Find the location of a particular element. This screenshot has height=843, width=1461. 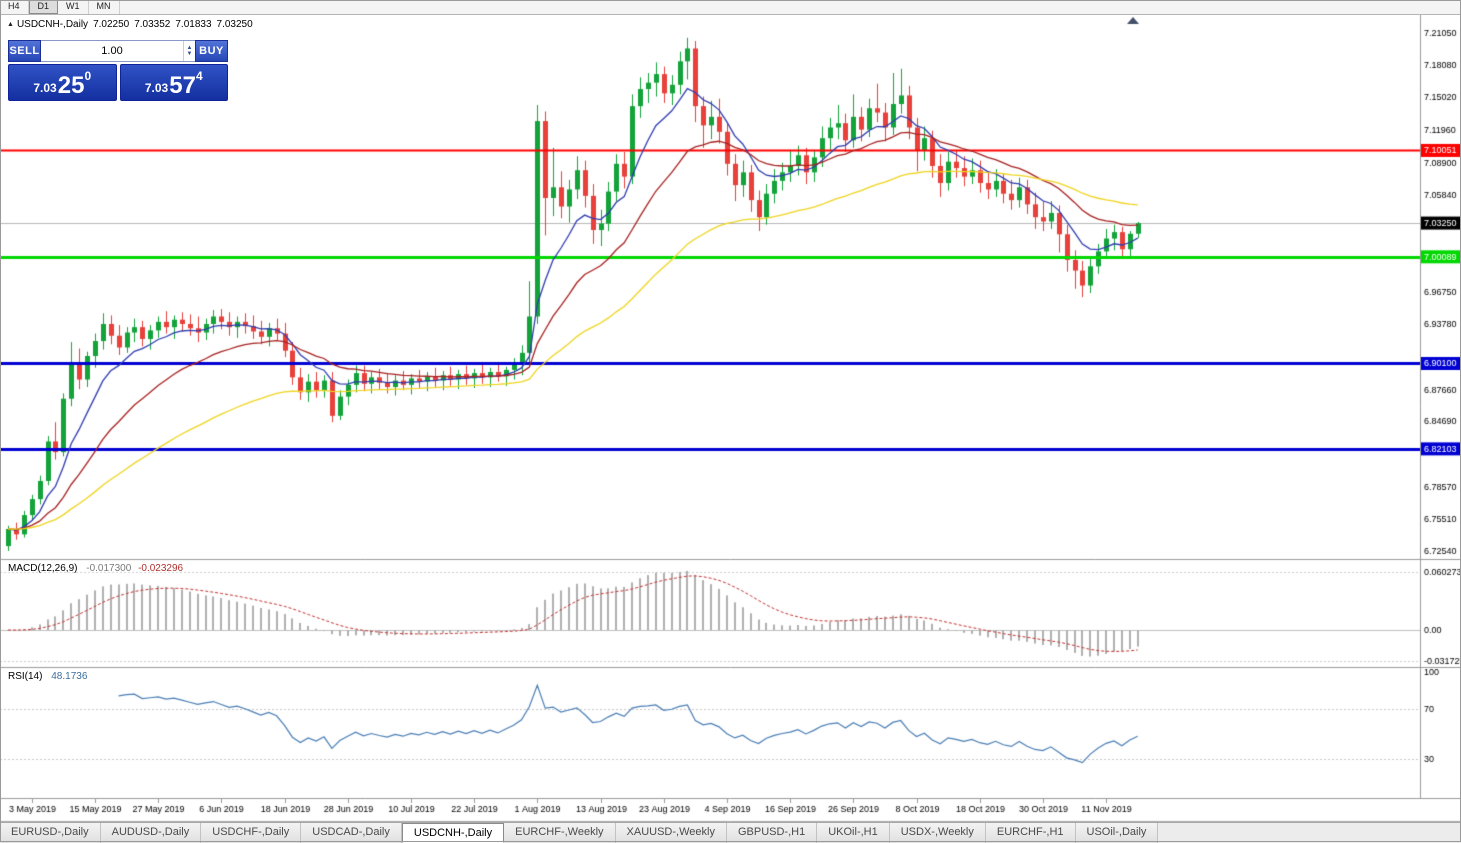

buy-price-sup: 4 is located at coordinates (199, 76).